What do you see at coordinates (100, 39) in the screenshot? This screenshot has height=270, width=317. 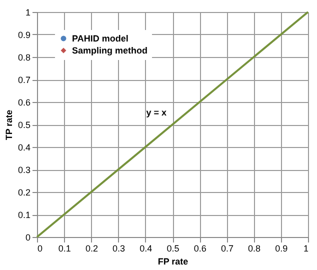 I see `legend-label: PAHID model` at bounding box center [100, 39].